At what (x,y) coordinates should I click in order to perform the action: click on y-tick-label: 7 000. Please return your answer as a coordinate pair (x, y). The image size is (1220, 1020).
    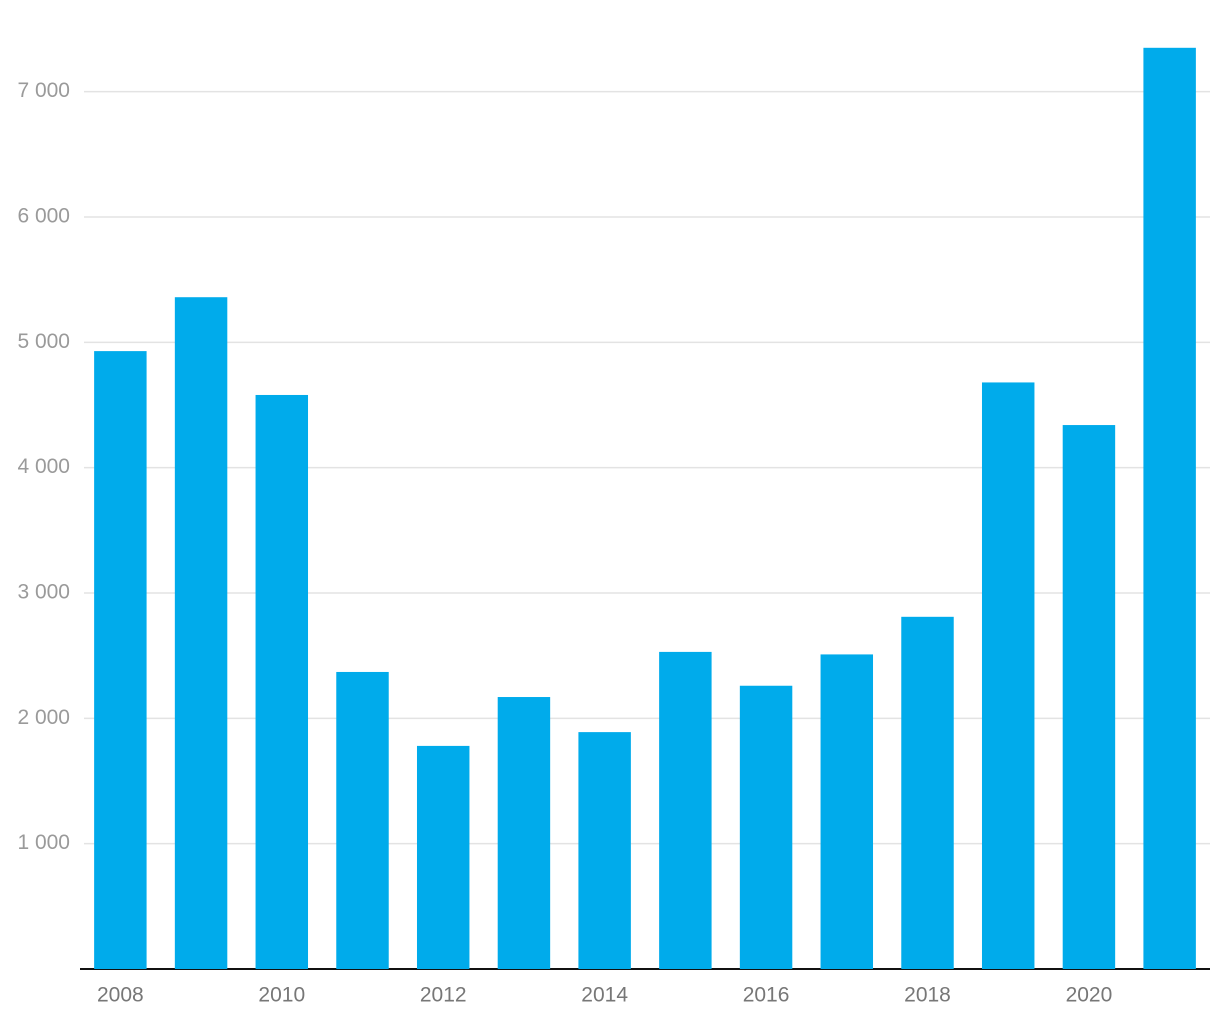
    Looking at the image, I should click on (43, 90).